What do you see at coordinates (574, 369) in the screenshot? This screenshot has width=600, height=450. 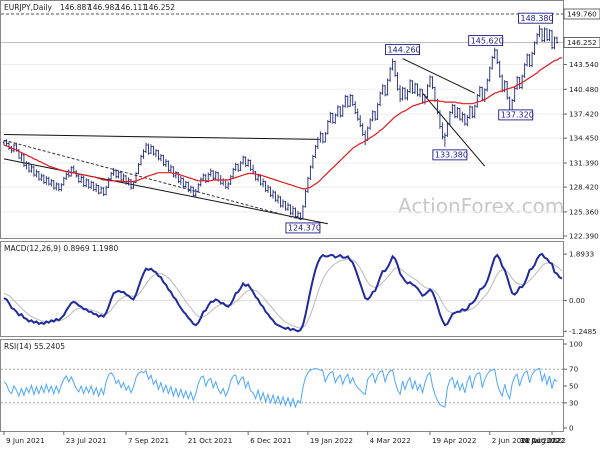 I see `rsi-tick-label: 70` at bounding box center [574, 369].